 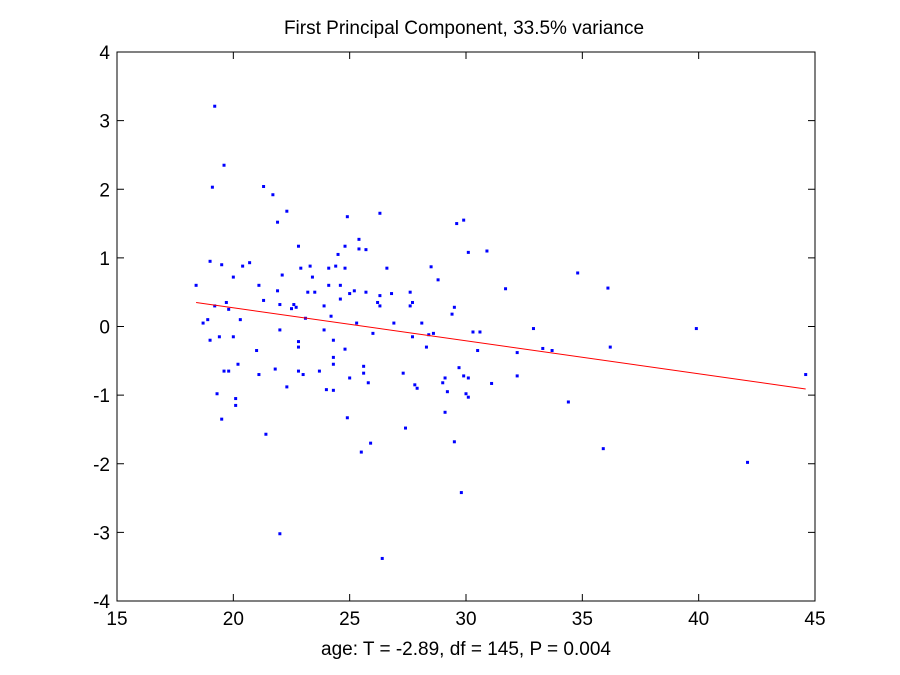 What do you see at coordinates (465, 619) in the screenshot?
I see `x-tick-labels: 15 20 25 30 35 40 45` at bounding box center [465, 619].